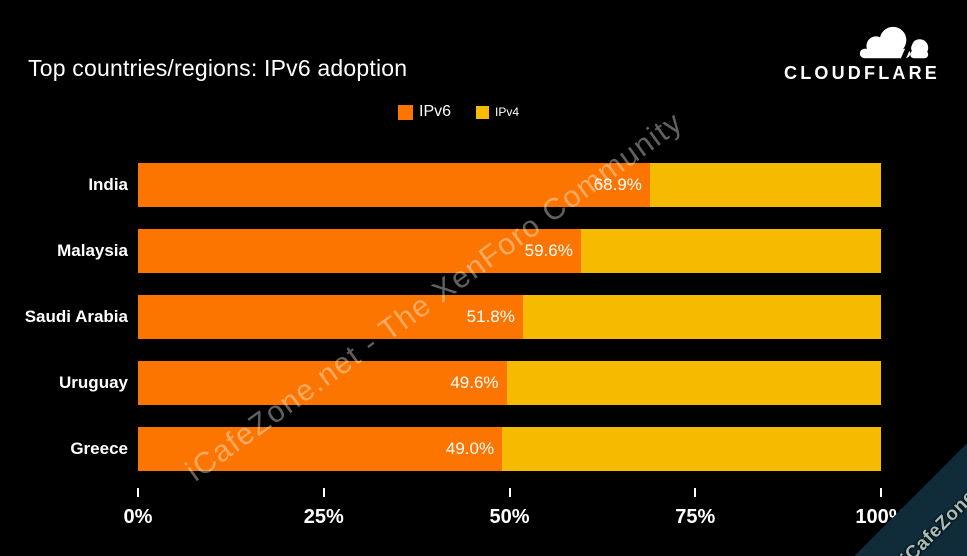 This screenshot has height=556, width=967. I want to click on bar-row-saudi-arabia: Saudi Arabia 51.8%, so click(483, 317).